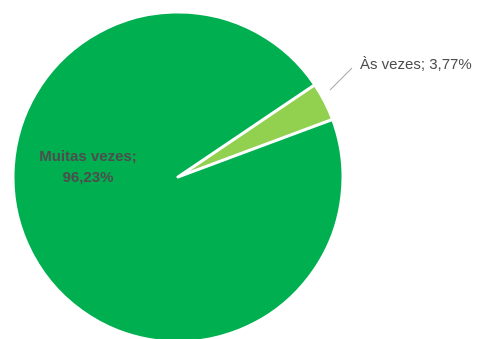 The width and height of the screenshot is (499, 339). What do you see at coordinates (88, 177) in the screenshot?
I see `data-label-muitas-vezes-line2: 96,23%` at bounding box center [88, 177].